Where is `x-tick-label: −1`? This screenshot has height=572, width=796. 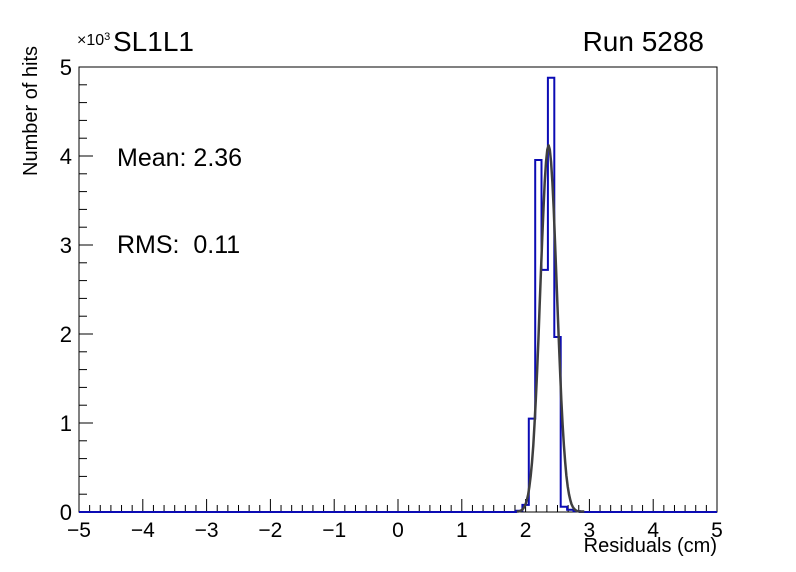
x-tick-label: −1 is located at coordinates (334, 530).